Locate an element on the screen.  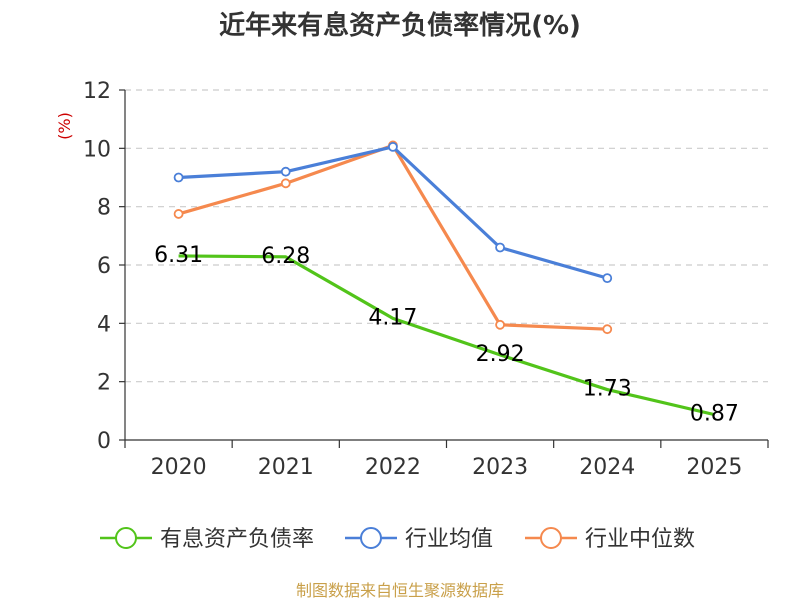
legend: 有息资产负债率 行业均值 行业中位数 is located at coordinates (397, 539).